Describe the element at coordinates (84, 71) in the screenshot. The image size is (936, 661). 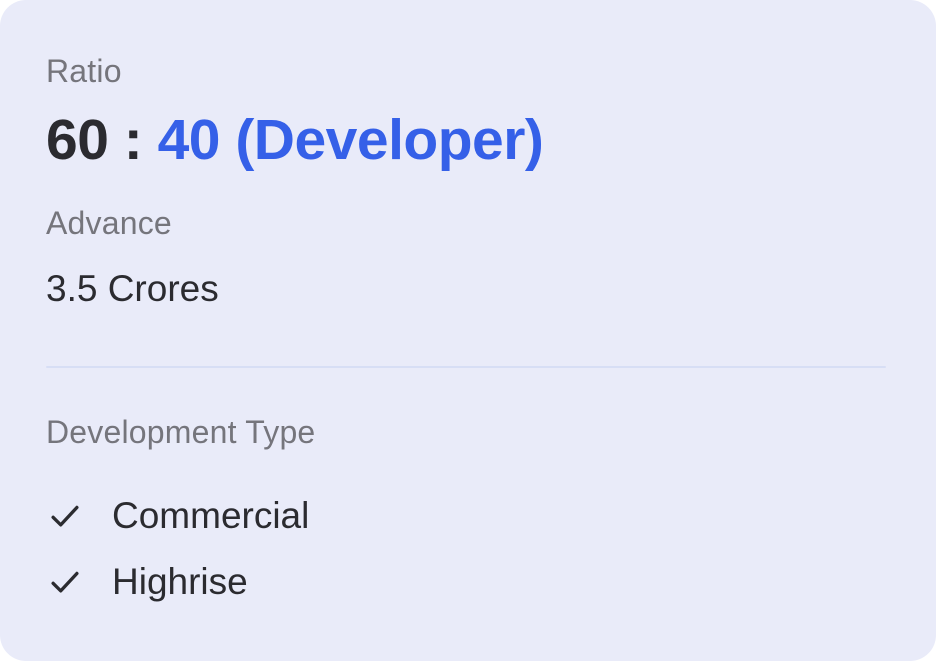
I see `ratio-label: Ratio` at that location.